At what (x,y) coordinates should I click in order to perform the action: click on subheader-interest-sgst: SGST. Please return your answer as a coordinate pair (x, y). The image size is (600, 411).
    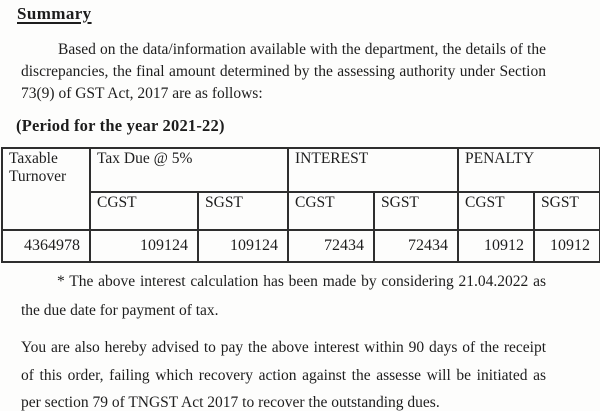
    Looking at the image, I should click on (416, 211).